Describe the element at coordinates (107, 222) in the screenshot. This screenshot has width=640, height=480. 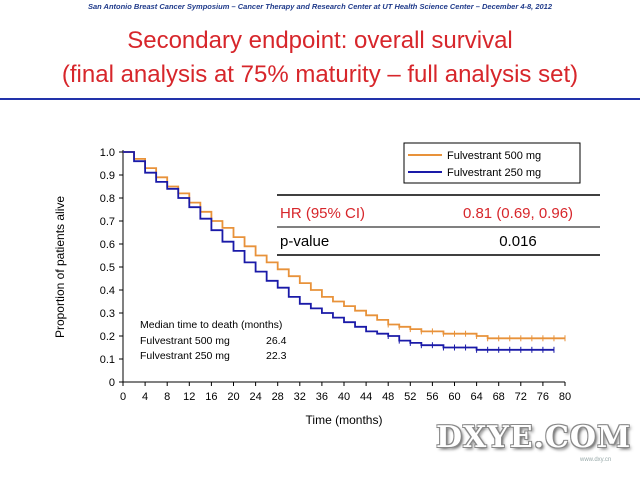
I see `y-tick-label: 0.7` at that location.